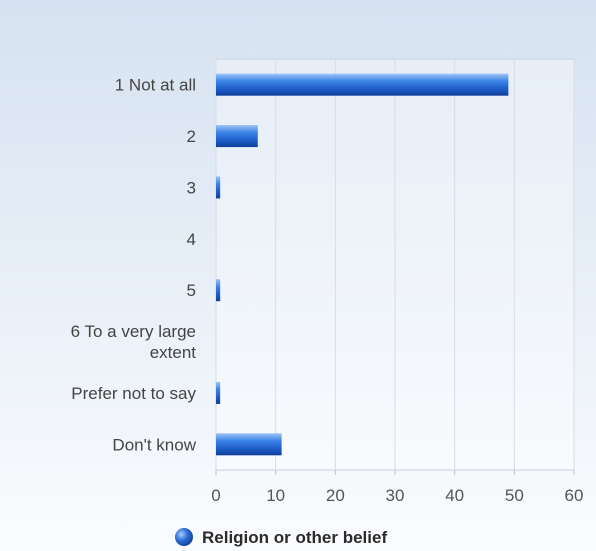 The width and height of the screenshot is (596, 551). I want to click on legend-swatch, so click(184, 537).